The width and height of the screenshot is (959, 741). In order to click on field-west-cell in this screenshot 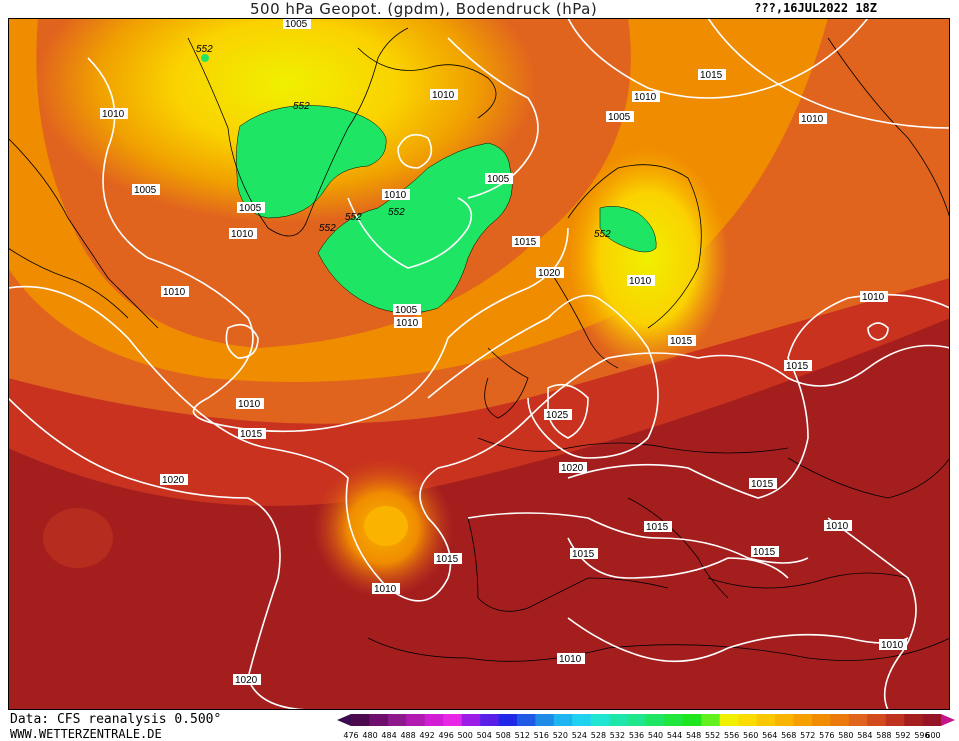, I will do `click(78, 538)`.